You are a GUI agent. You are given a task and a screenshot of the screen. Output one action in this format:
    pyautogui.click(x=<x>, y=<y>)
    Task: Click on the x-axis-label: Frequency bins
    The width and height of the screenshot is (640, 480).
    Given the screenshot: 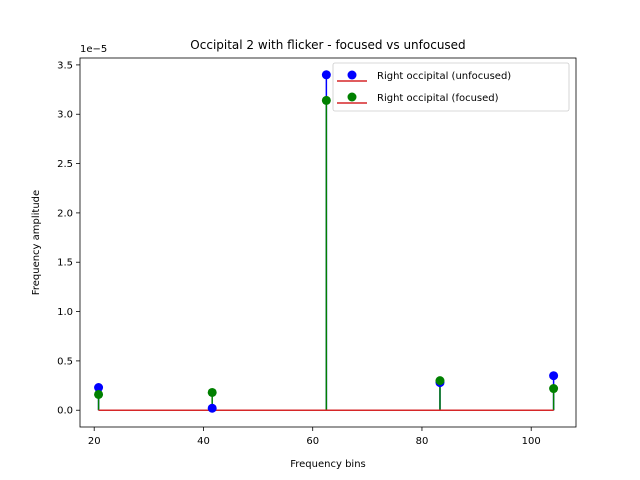 What is the action you would take?
    pyautogui.click(x=328, y=464)
    